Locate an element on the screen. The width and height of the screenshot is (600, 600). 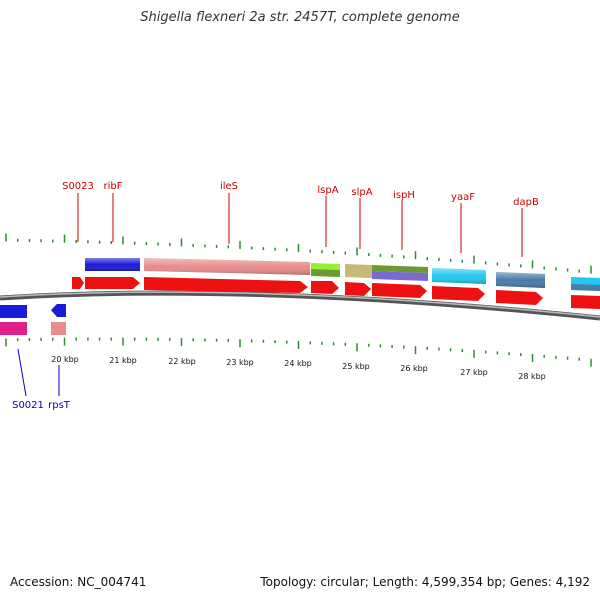
cds-arrow-S0021 is located at coordinates (13, 311).